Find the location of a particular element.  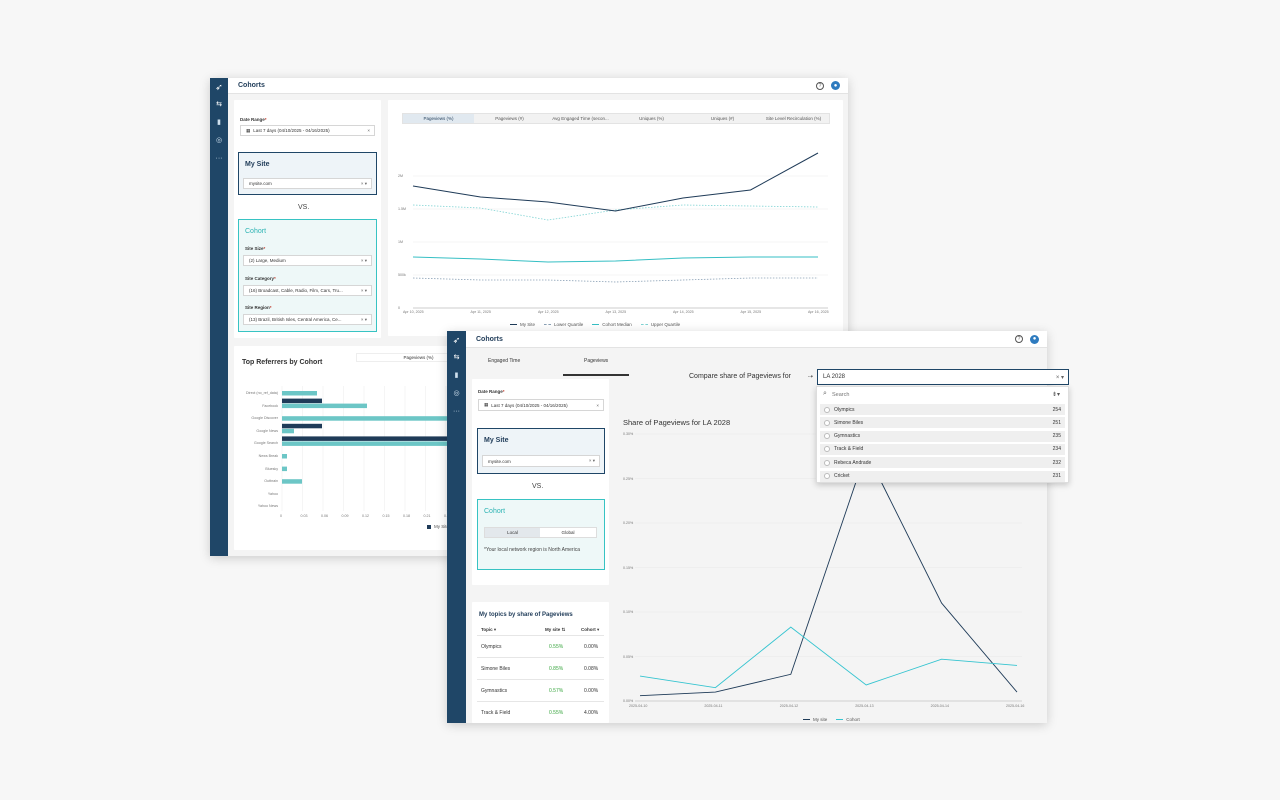

referrer-category-label: Outbrain is located at coordinates (271, 481).